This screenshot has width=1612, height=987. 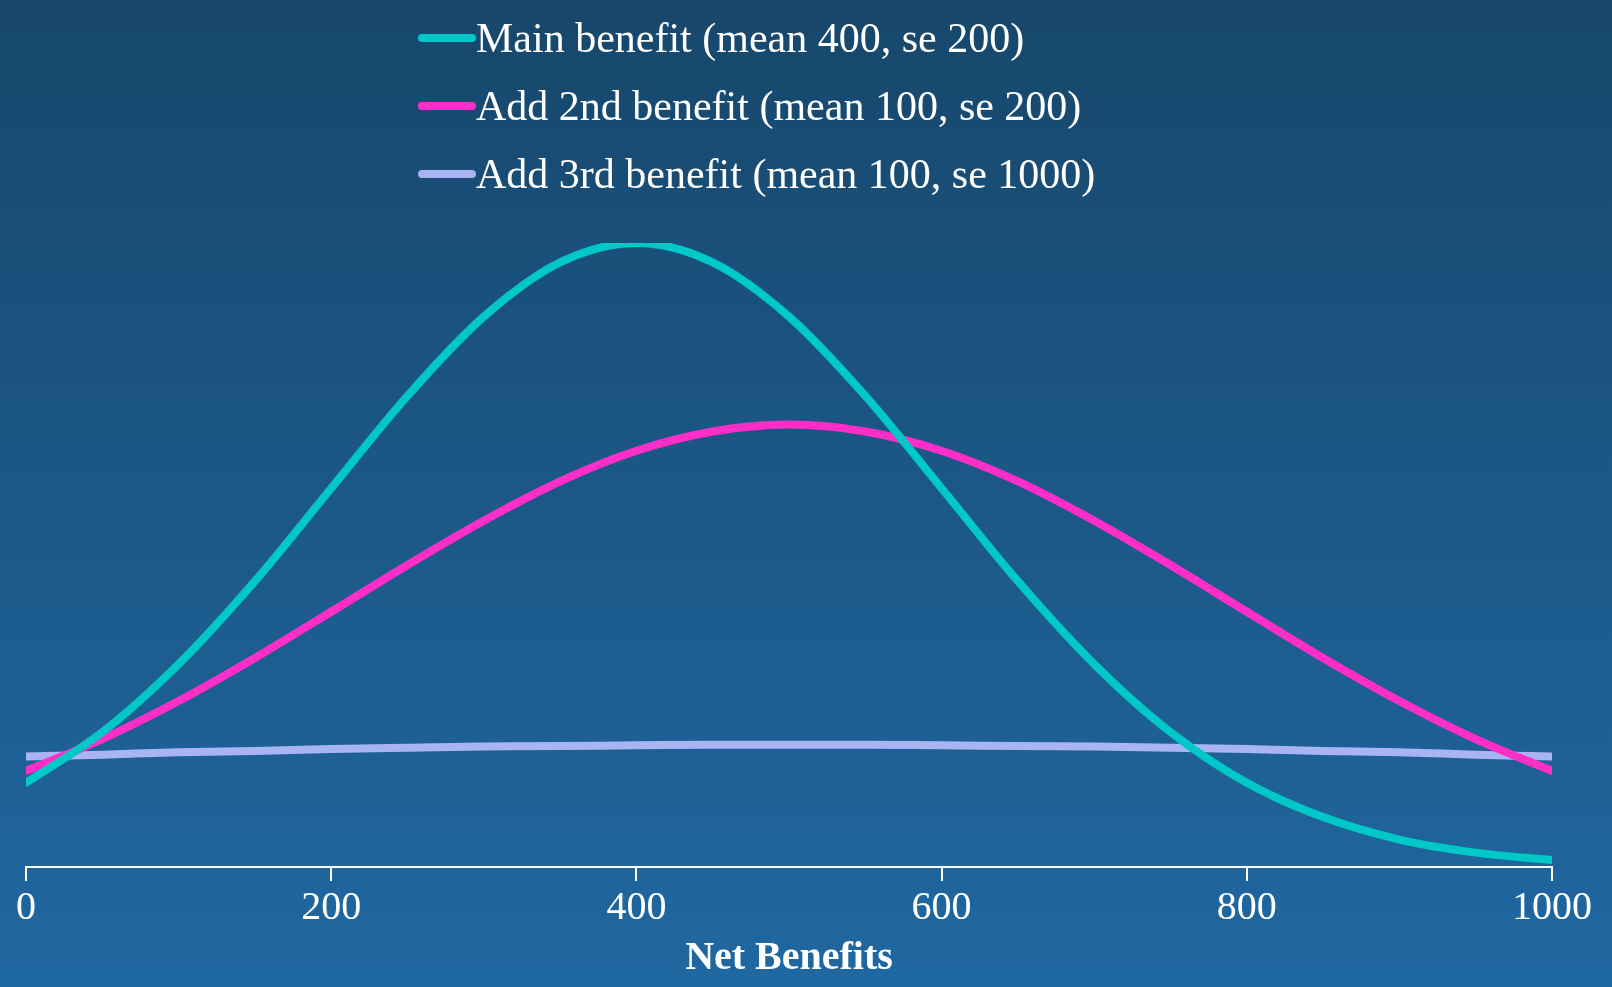 I want to click on legend-label: Main benefit (mean 400, se 200), so click(x=750, y=38).